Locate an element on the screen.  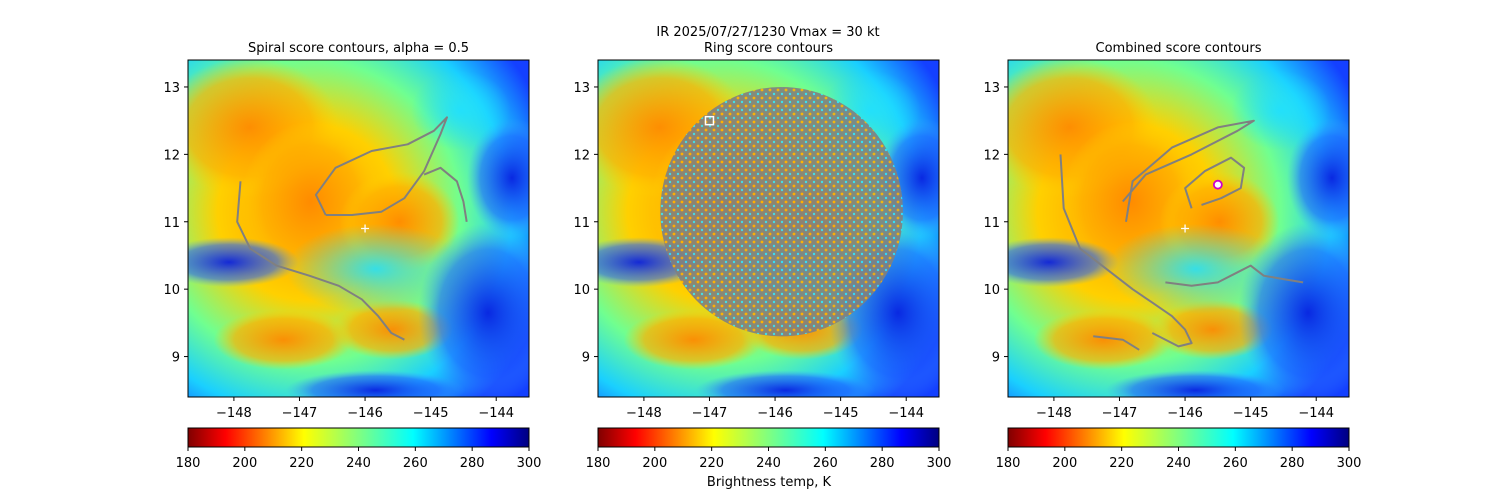
panel-title: Ring score contours is located at coordinates (768, 48).